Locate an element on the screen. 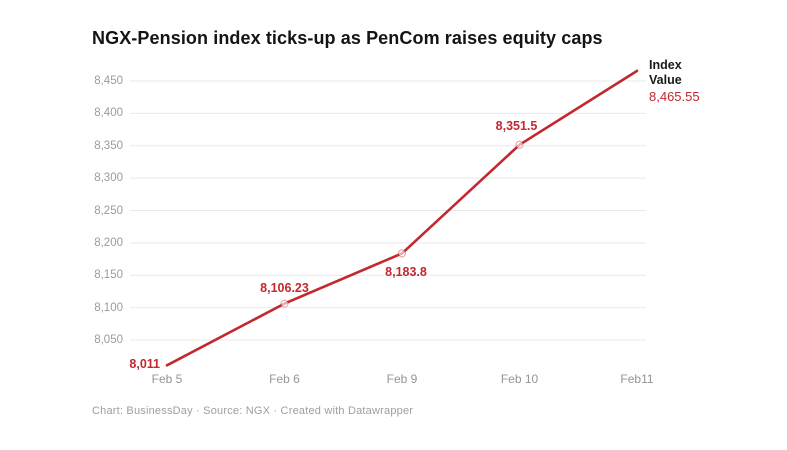 The width and height of the screenshot is (787, 450). x-axis-tick-label: Feb 10 is located at coordinates (519, 379).